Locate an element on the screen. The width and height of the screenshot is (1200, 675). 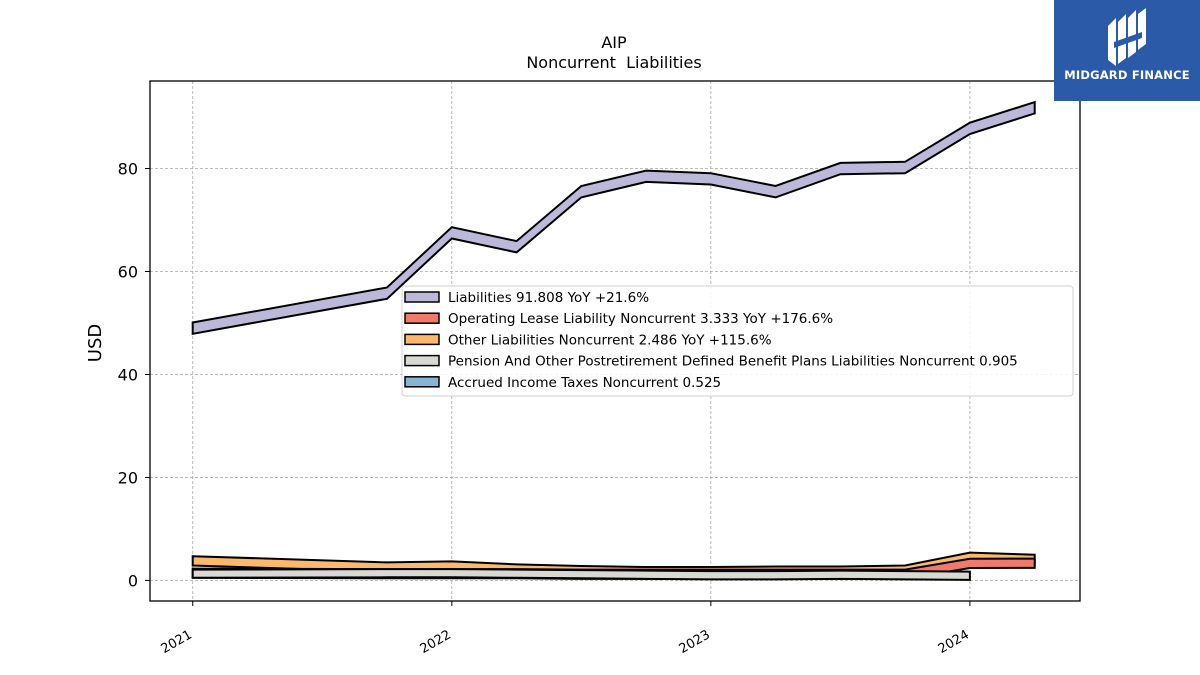
y-tick-label: 80 is located at coordinates (128, 169).